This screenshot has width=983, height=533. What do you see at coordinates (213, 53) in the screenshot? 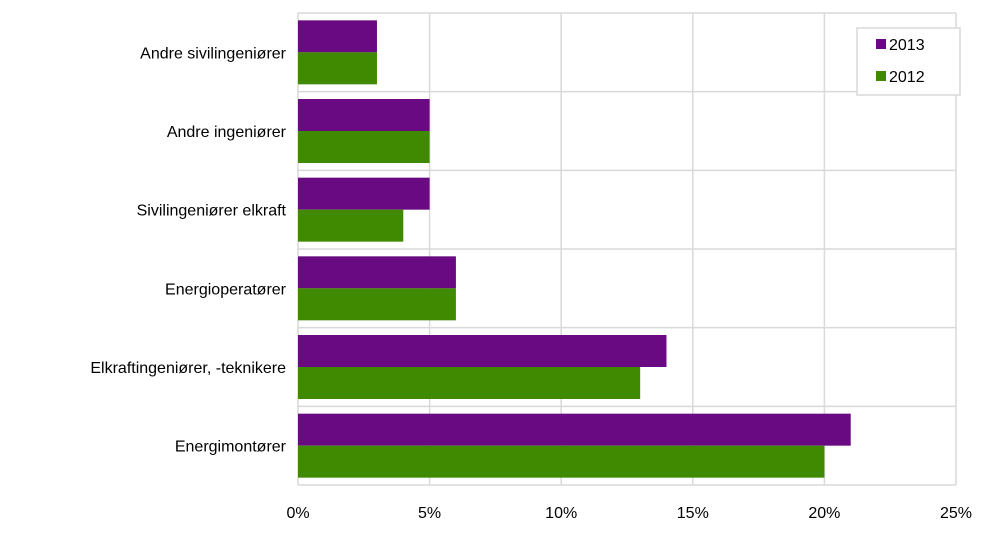
I see `category-label-0: Andre sivilingeniører` at bounding box center [213, 53].